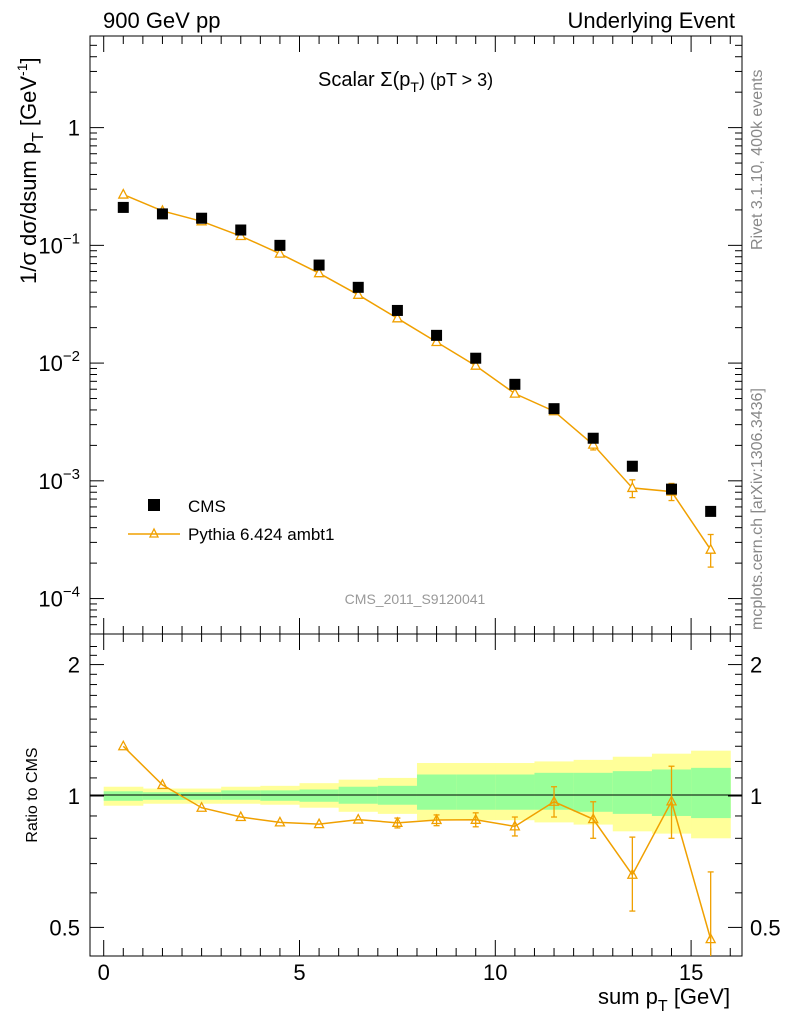 The height and width of the screenshot is (1024, 786). I want to click on ratio-y-tick-label-right: 0.5, so click(765, 927).